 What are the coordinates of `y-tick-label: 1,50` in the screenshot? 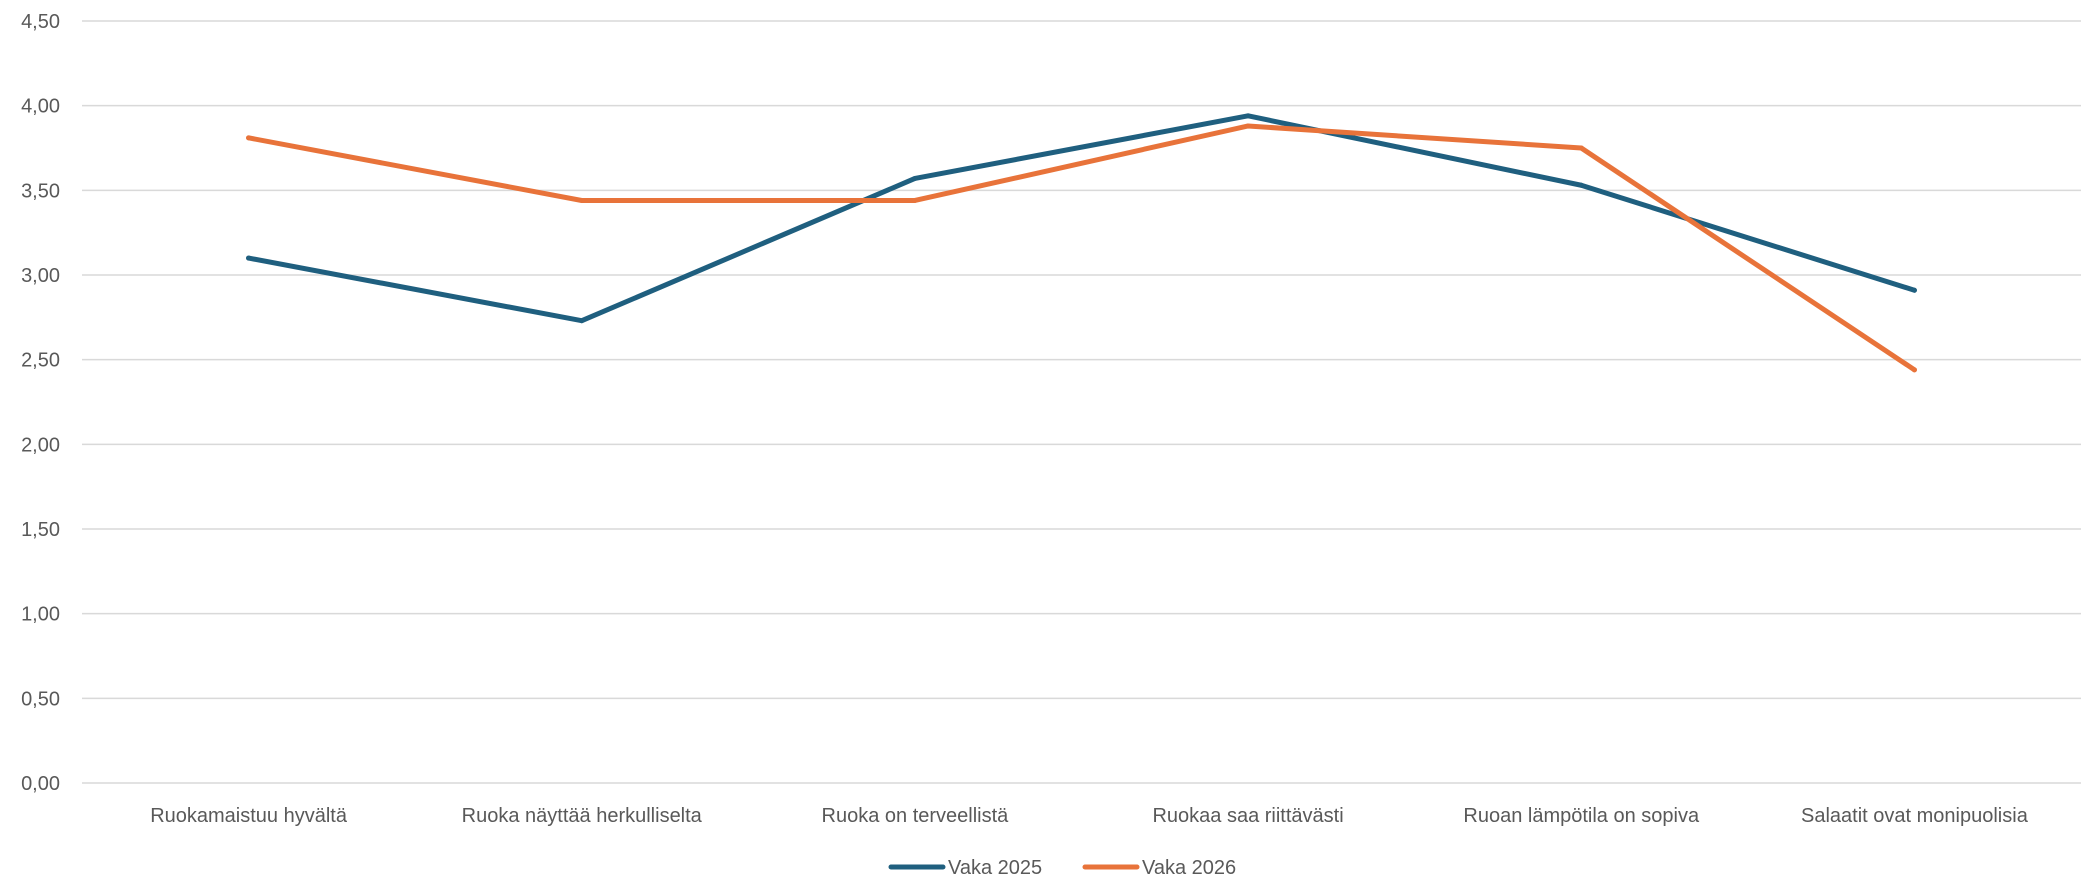 It's located at (40, 530).